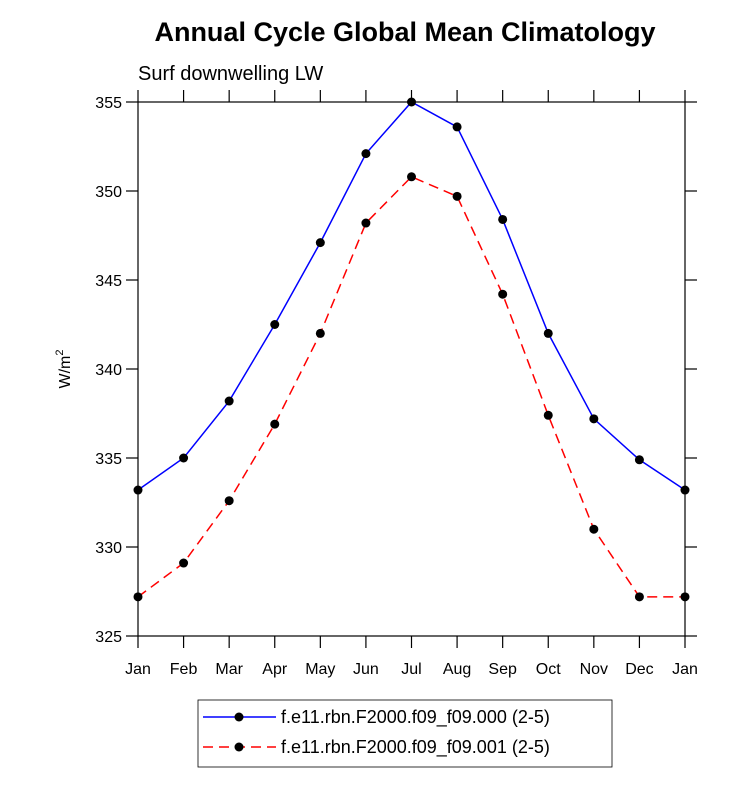  I want to click on y-tick-labels: 325 330 335 340 345 350 355, so click(108, 370).